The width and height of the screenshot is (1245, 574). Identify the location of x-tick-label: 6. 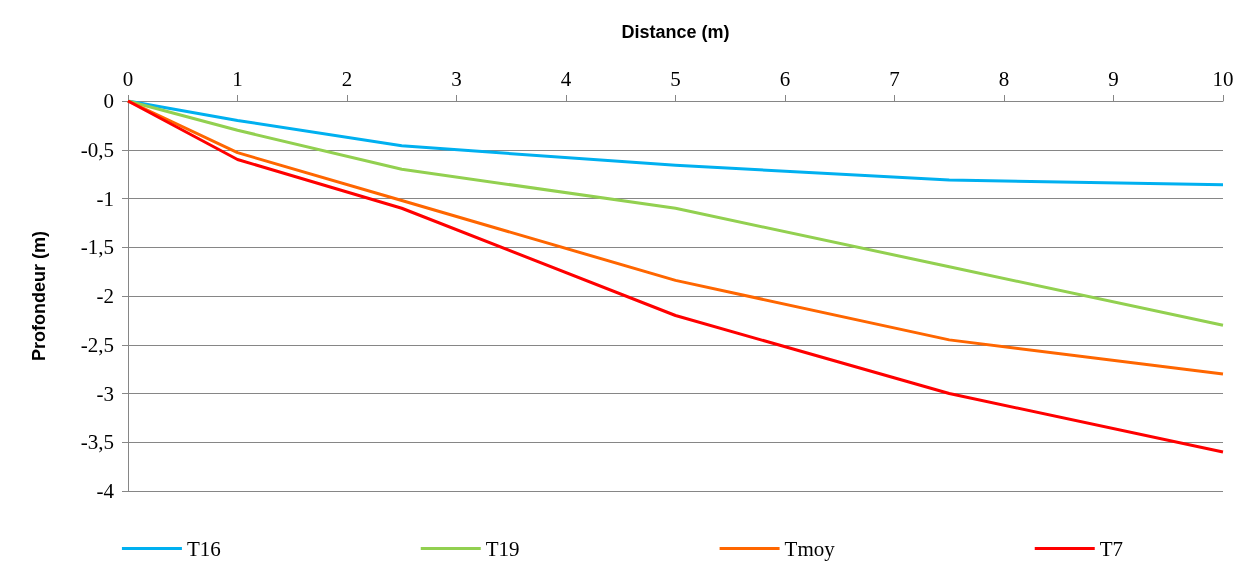
(785, 78).